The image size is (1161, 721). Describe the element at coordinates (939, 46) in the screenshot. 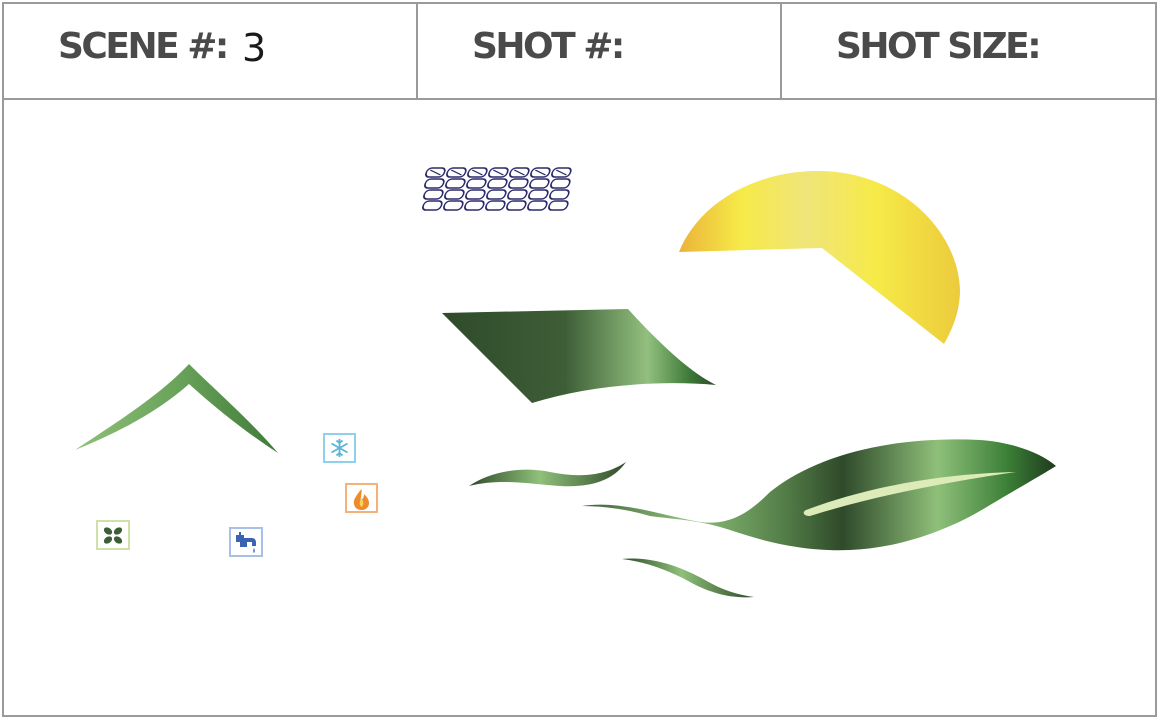

I see `shot-size-label: SHOT SIZE:` at that location.